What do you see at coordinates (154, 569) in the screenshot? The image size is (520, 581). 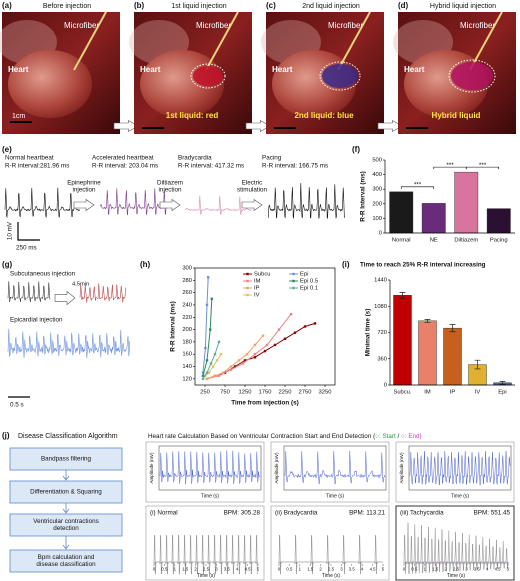 I see `x-tick-label: 0` at bounding box center [154, 569].